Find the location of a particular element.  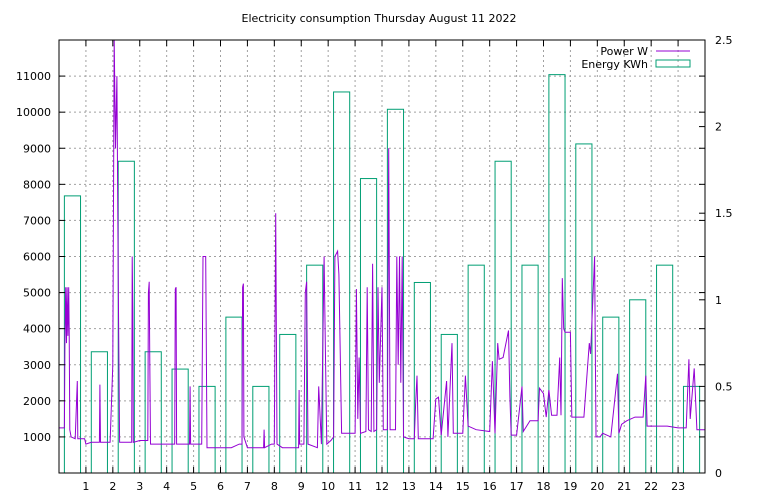

x-tick-label: 10 is located at coordinates (328, 486).